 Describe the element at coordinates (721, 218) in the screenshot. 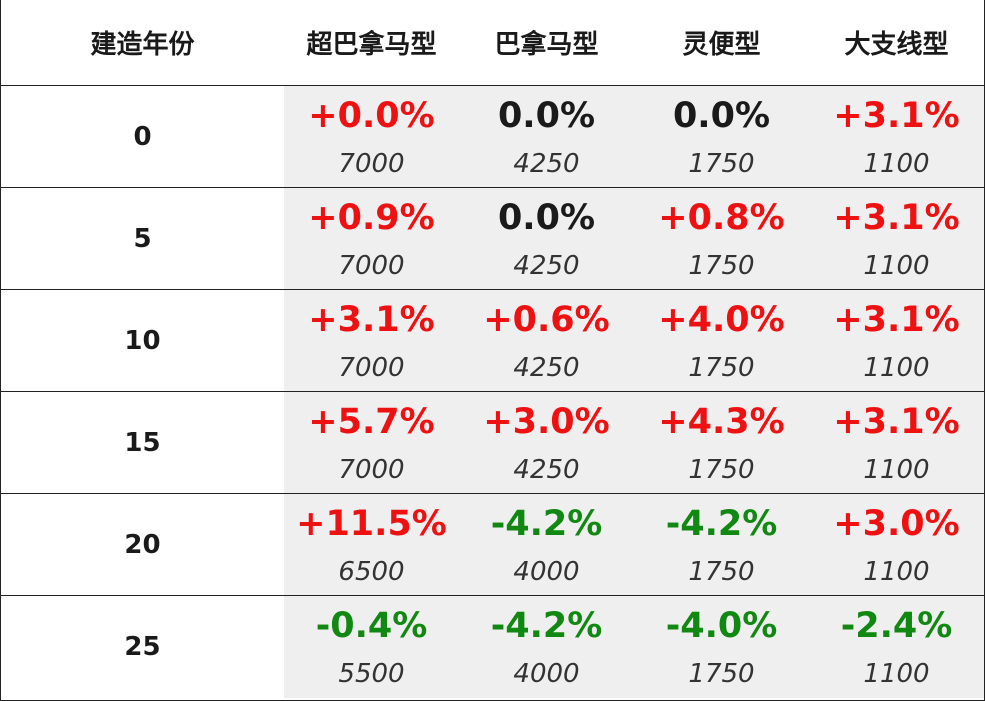

I see `change-percent: +0.8%` at that location.